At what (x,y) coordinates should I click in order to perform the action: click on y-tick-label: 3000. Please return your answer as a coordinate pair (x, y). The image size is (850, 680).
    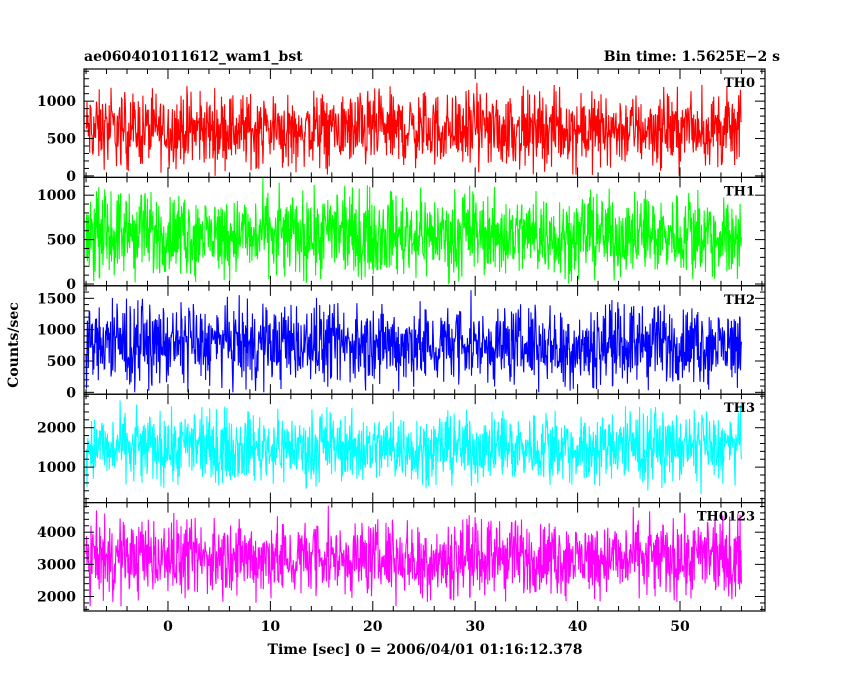
    Looking at the image, I should click on (56, 565).